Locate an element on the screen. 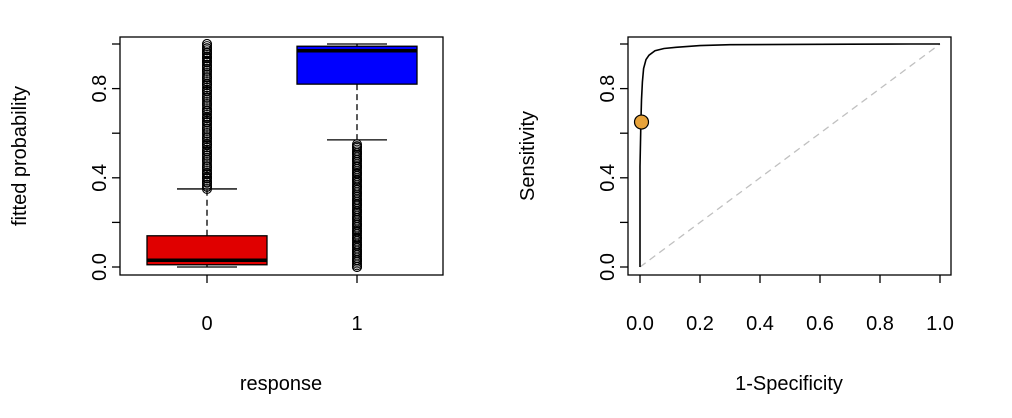 This screenshot has height=418, width=1012. x-tick-label: 1.0 is located at coordinates (940, 324).